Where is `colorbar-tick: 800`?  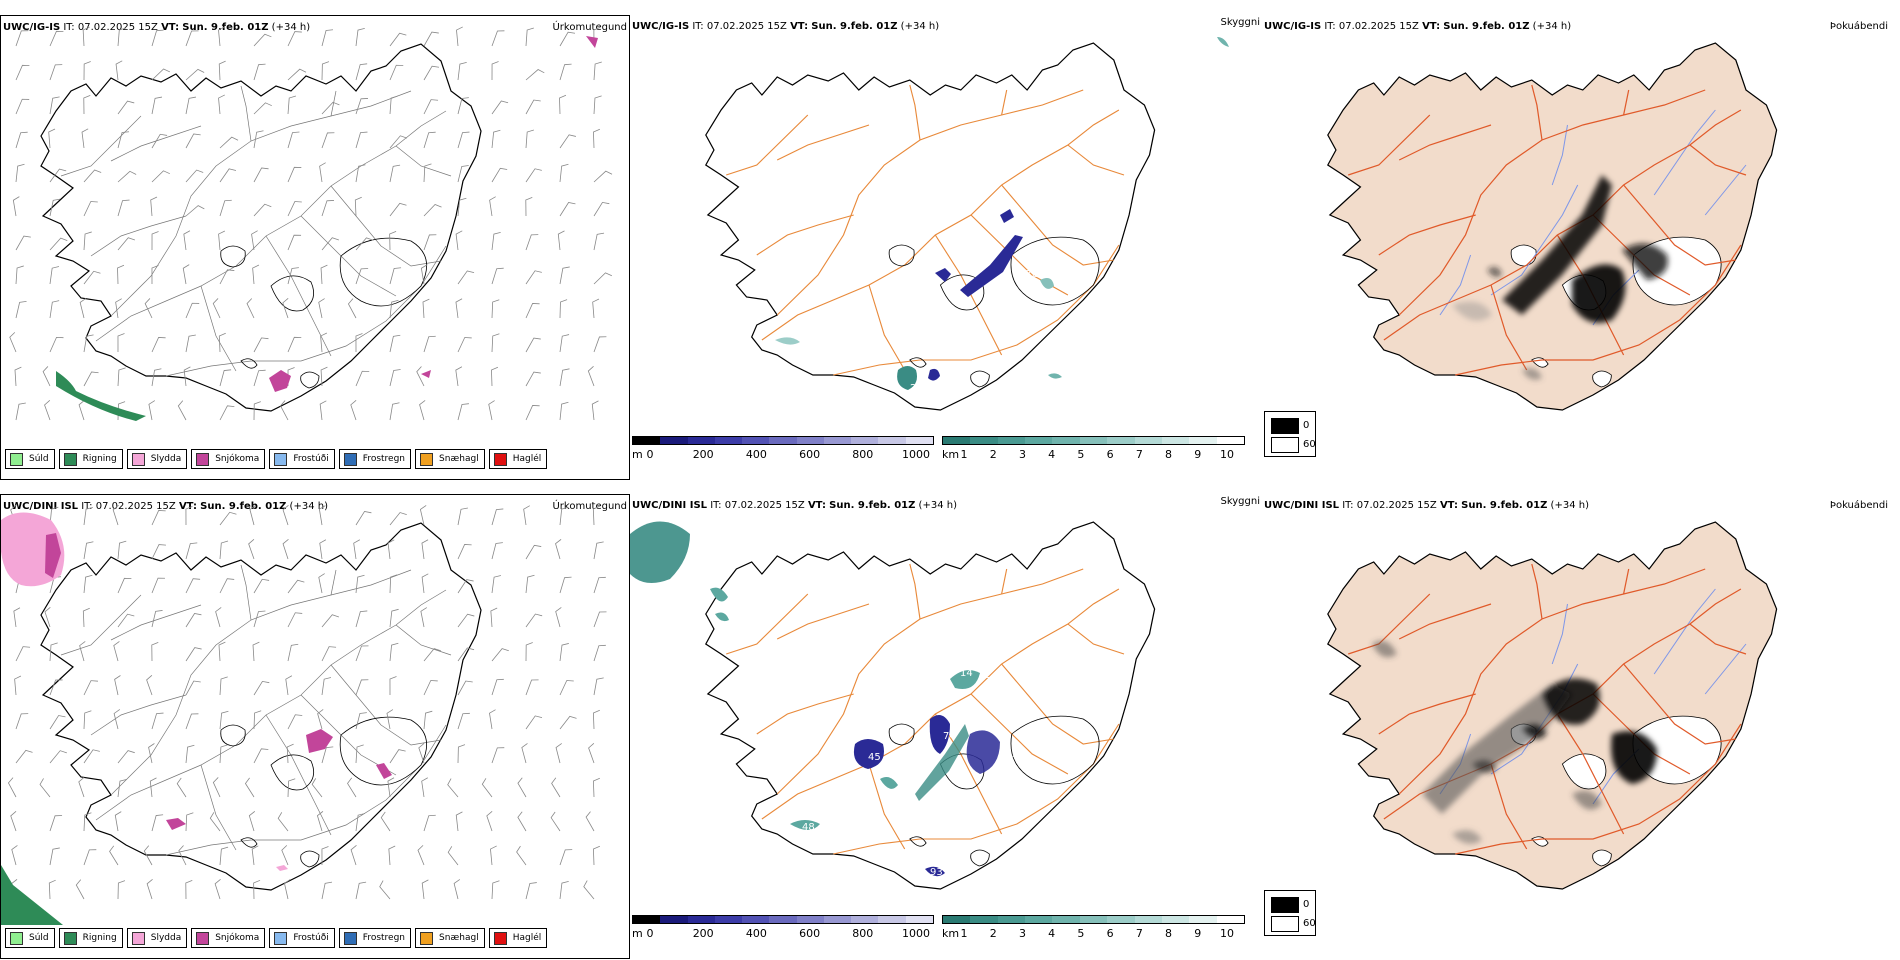 colorbar-tick: 800 is located at coordinates (863, 454).